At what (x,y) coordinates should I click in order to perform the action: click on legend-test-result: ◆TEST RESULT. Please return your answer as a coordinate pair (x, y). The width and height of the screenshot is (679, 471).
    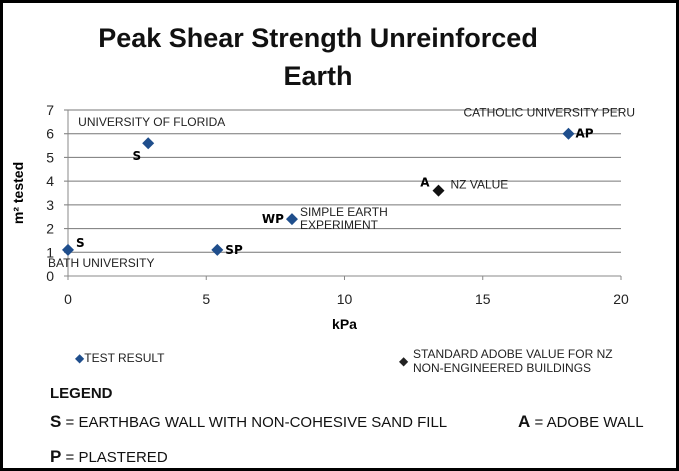
    Looking at the image, I should click on (120, 358).